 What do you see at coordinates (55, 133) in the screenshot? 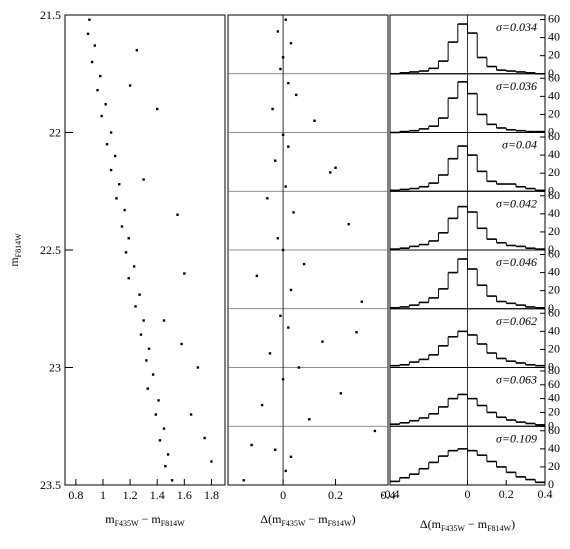
I see `y-tick-label: 22` at bounding box center [55, 133].